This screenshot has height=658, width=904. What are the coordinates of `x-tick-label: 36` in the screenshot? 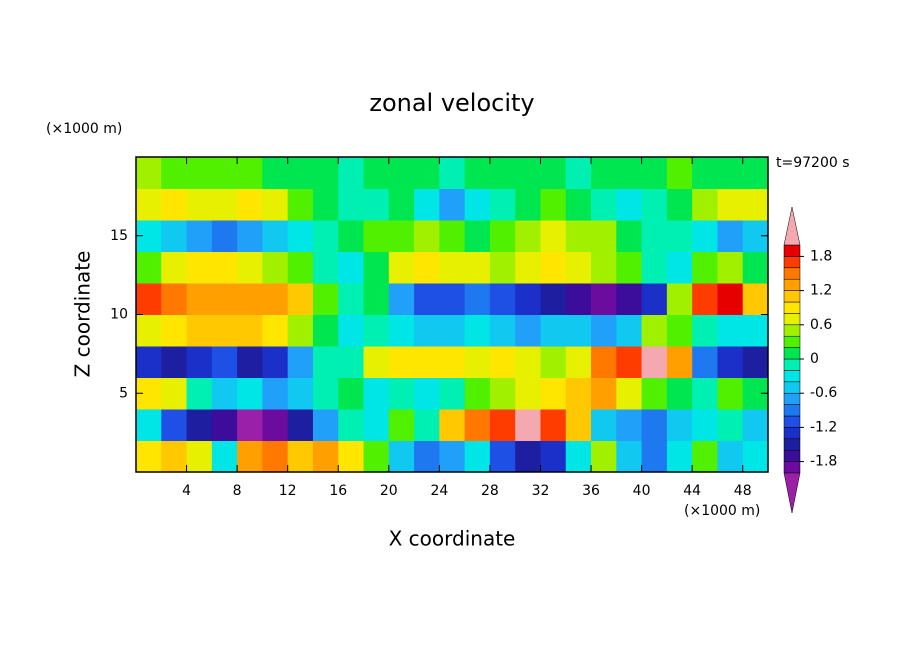 It's located at (591, 491).